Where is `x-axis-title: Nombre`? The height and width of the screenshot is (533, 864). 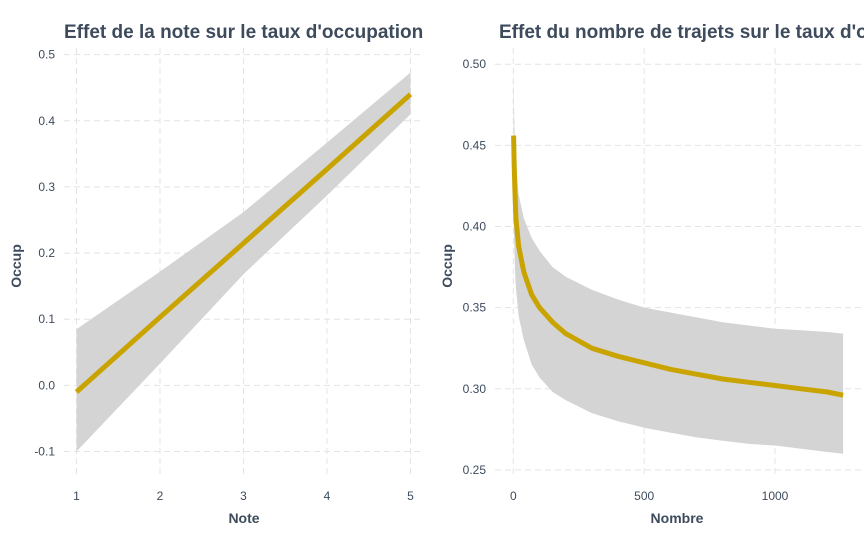
x-axis-title: Nombre is located at coordinates (677, 518).